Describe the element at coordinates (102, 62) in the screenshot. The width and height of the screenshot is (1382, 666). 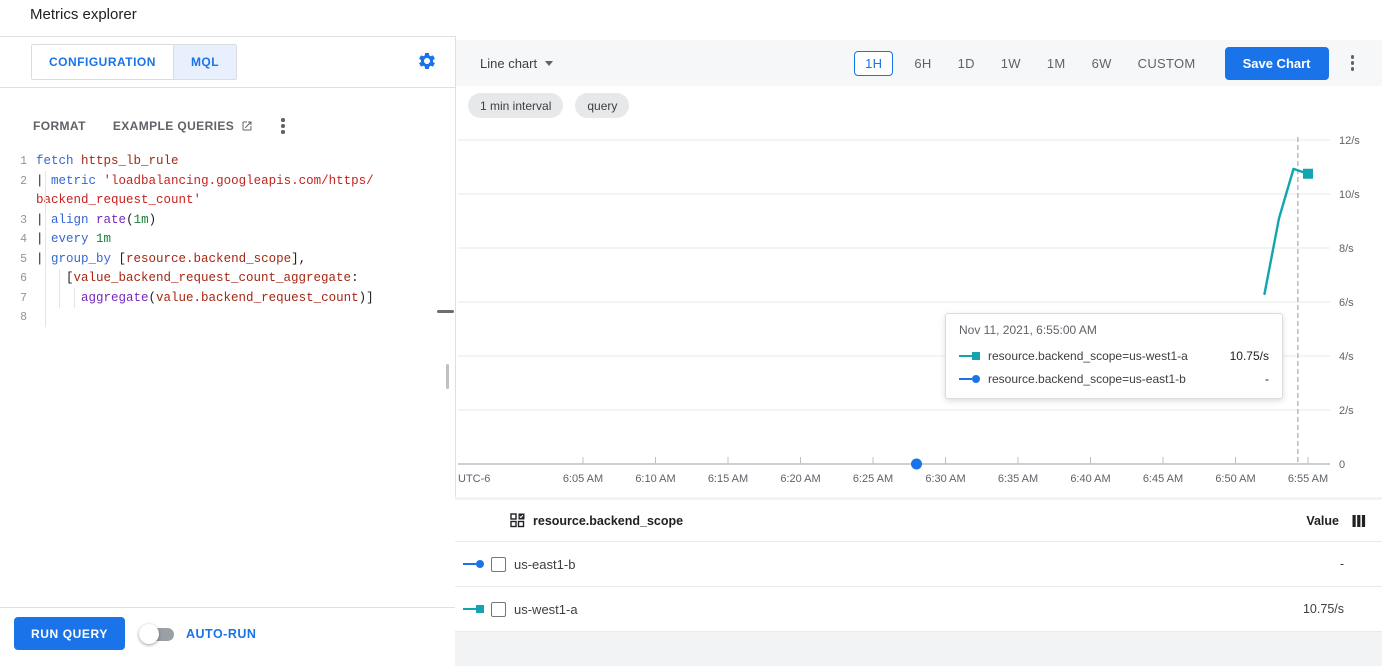
I see `tab-configuration: CONFIGURATION` at that location.